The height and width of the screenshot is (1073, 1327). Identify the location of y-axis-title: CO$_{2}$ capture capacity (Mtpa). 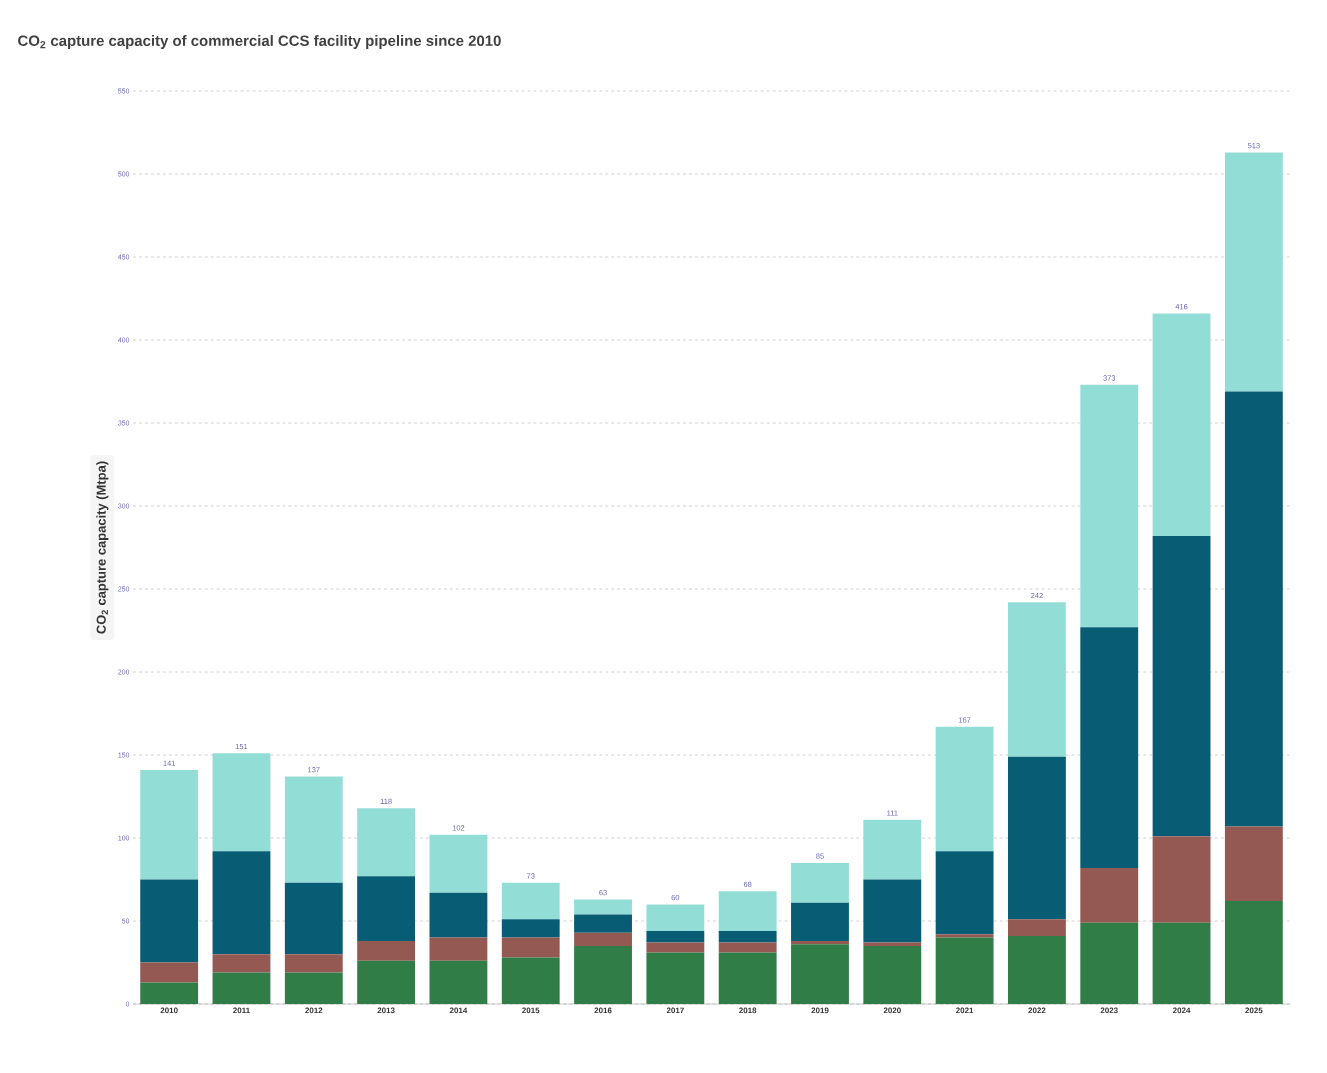
(102, 547).